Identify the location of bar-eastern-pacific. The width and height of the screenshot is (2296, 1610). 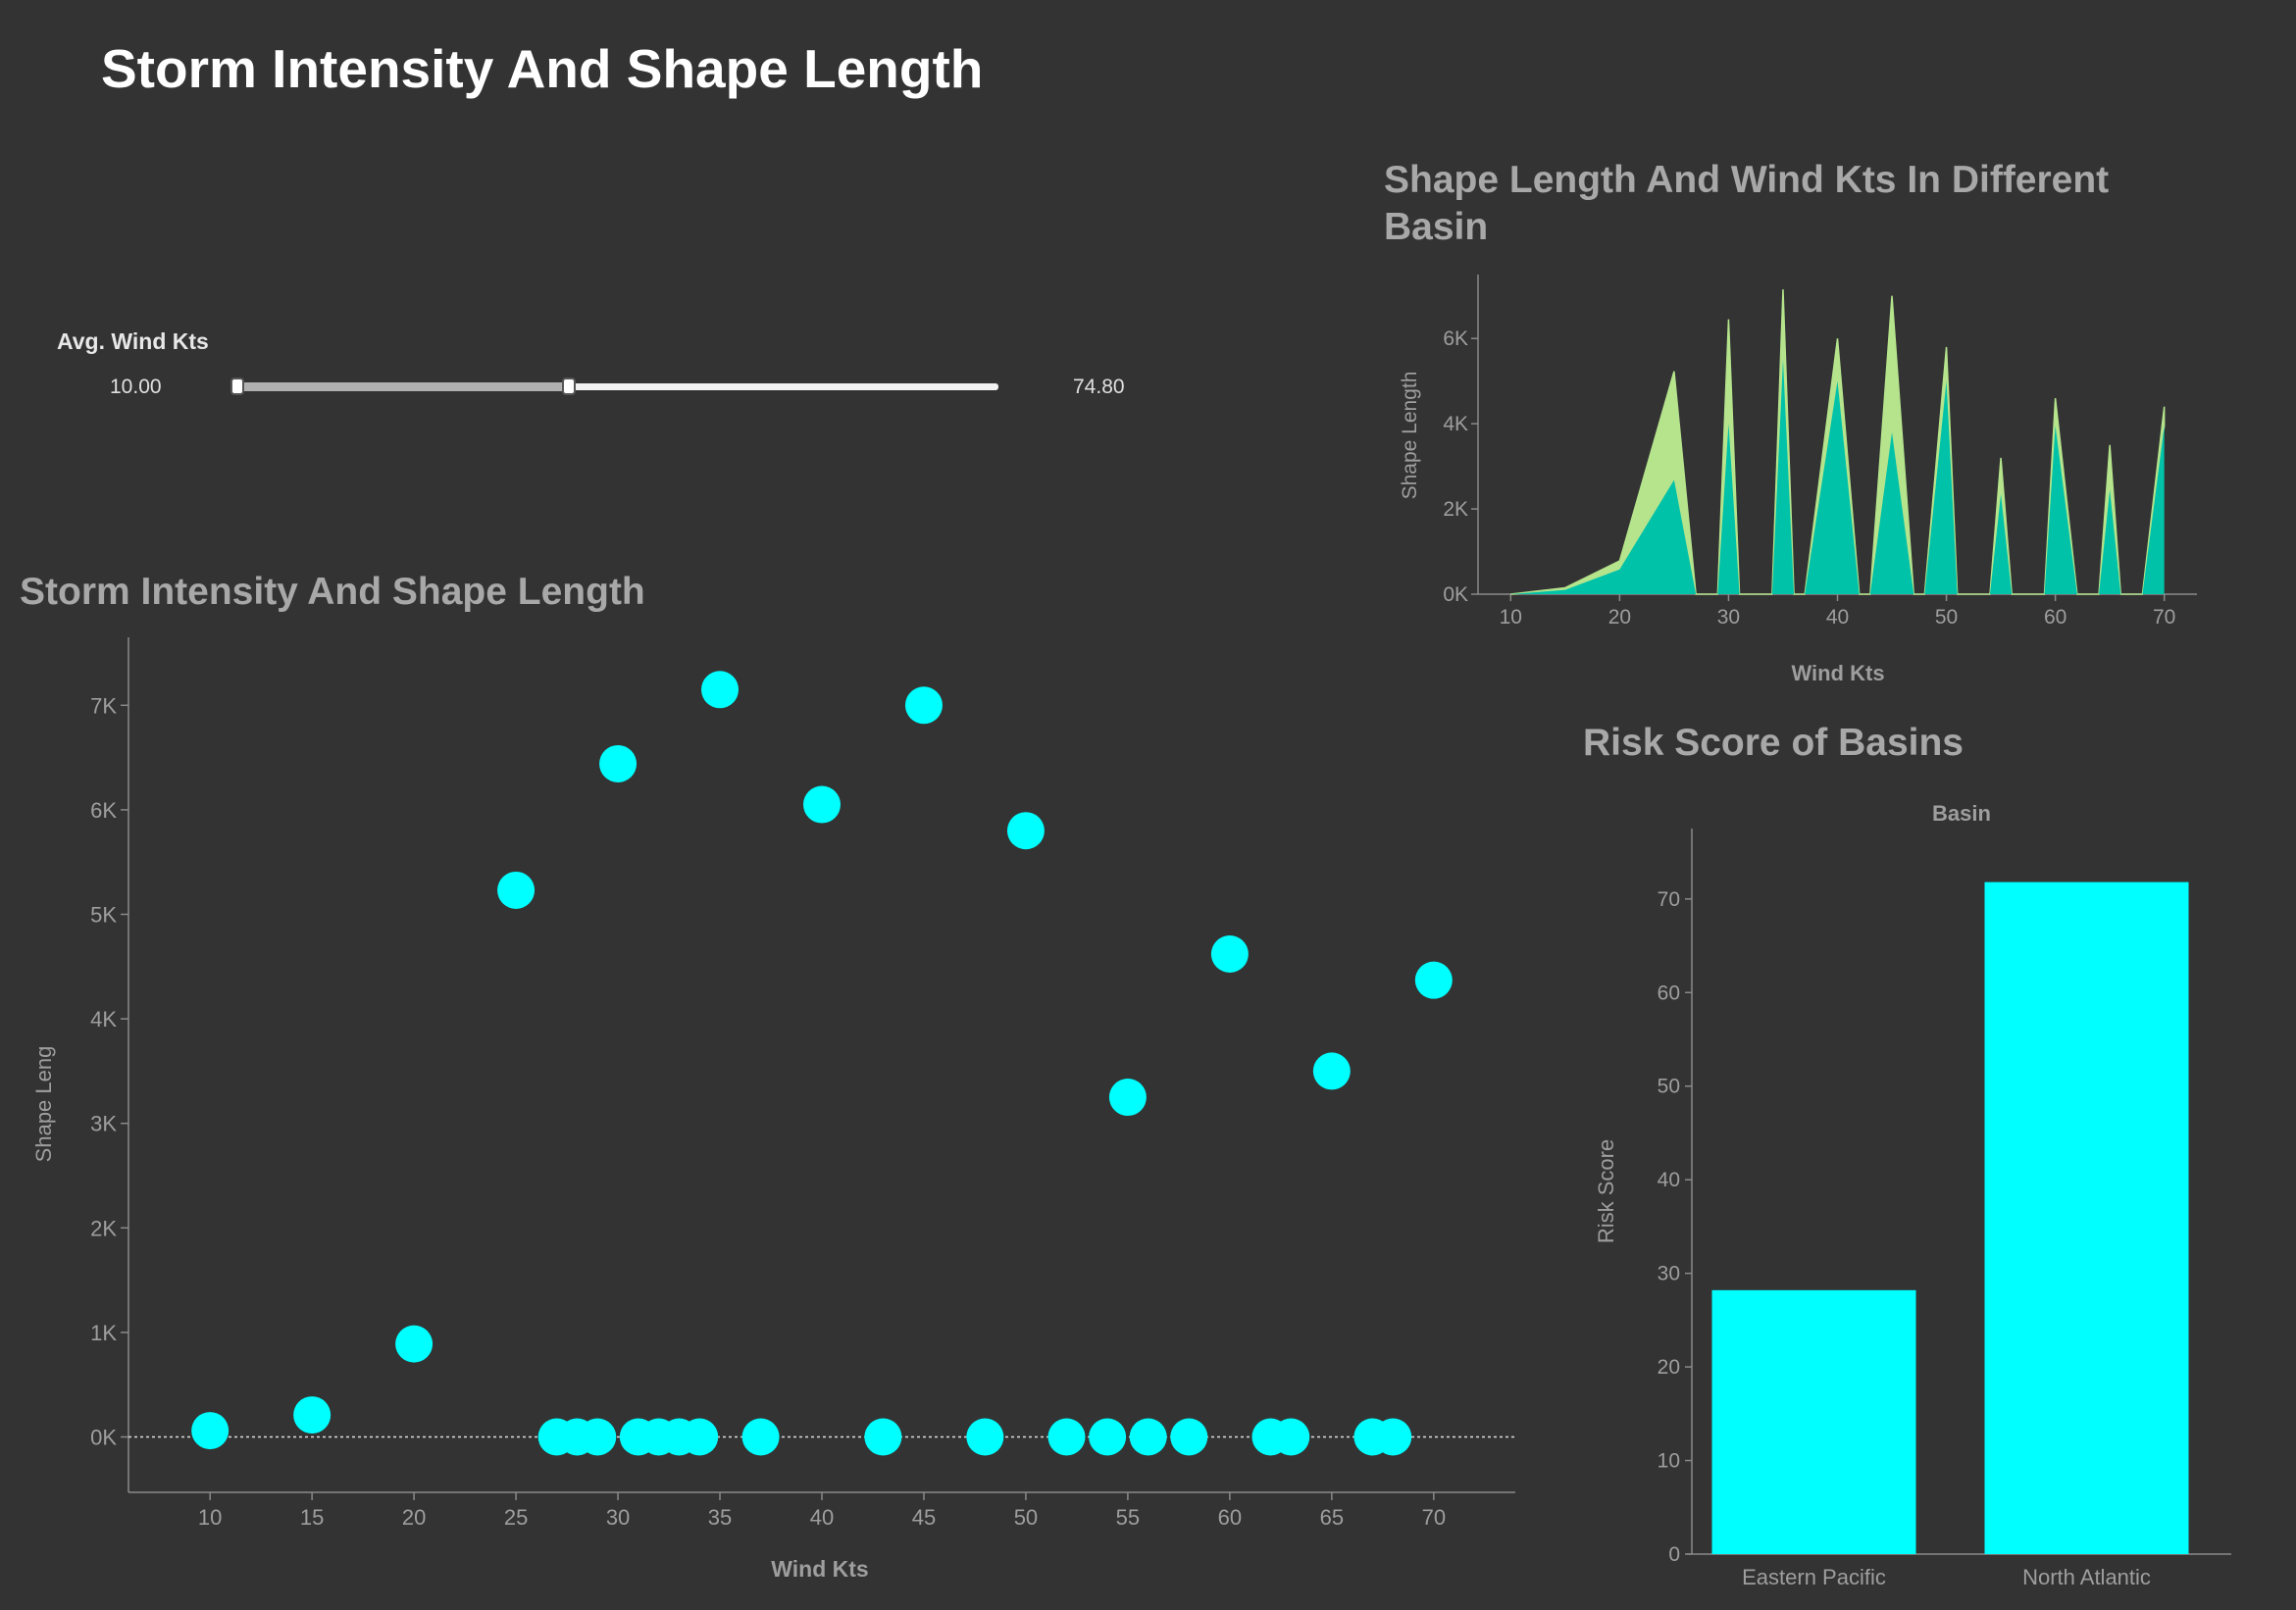
(1813, 1421).